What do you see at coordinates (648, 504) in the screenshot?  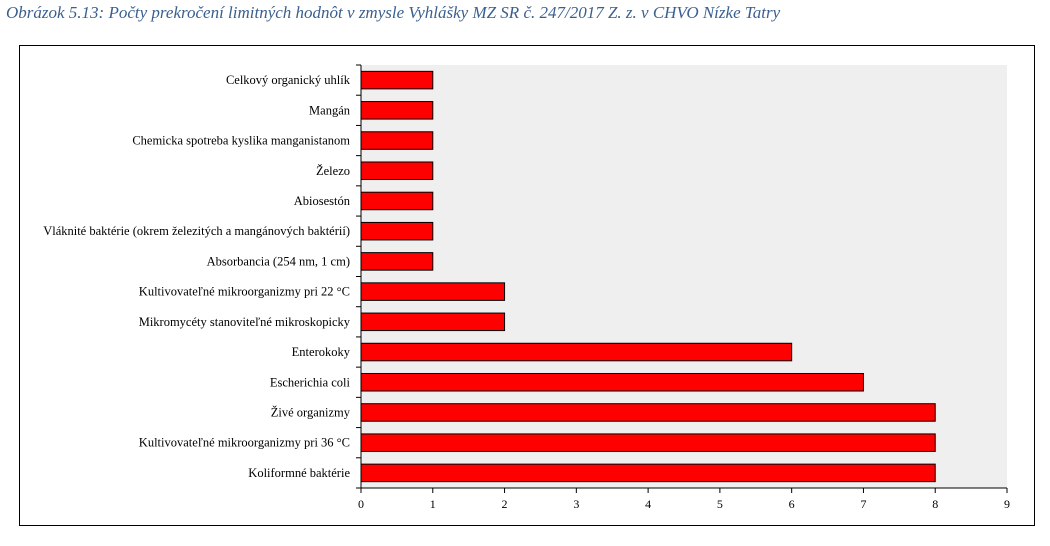 I see `x-tick-label-4: 4` at bounding box center [648, 504].